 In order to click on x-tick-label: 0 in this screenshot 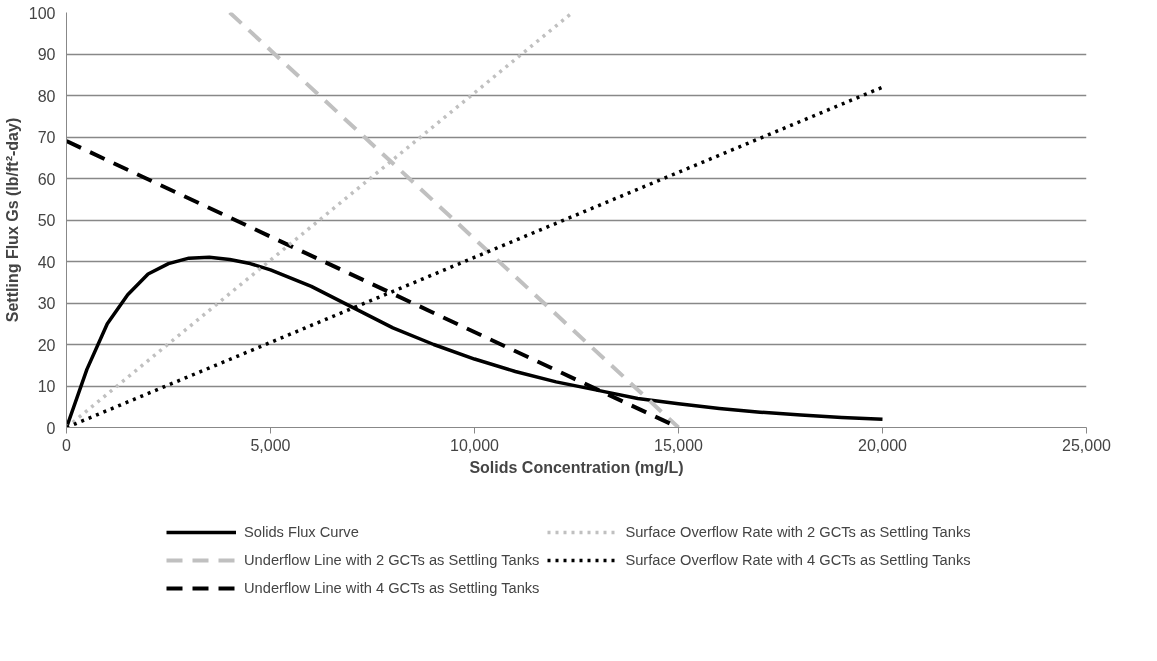, I will do `click(67, 445)`.